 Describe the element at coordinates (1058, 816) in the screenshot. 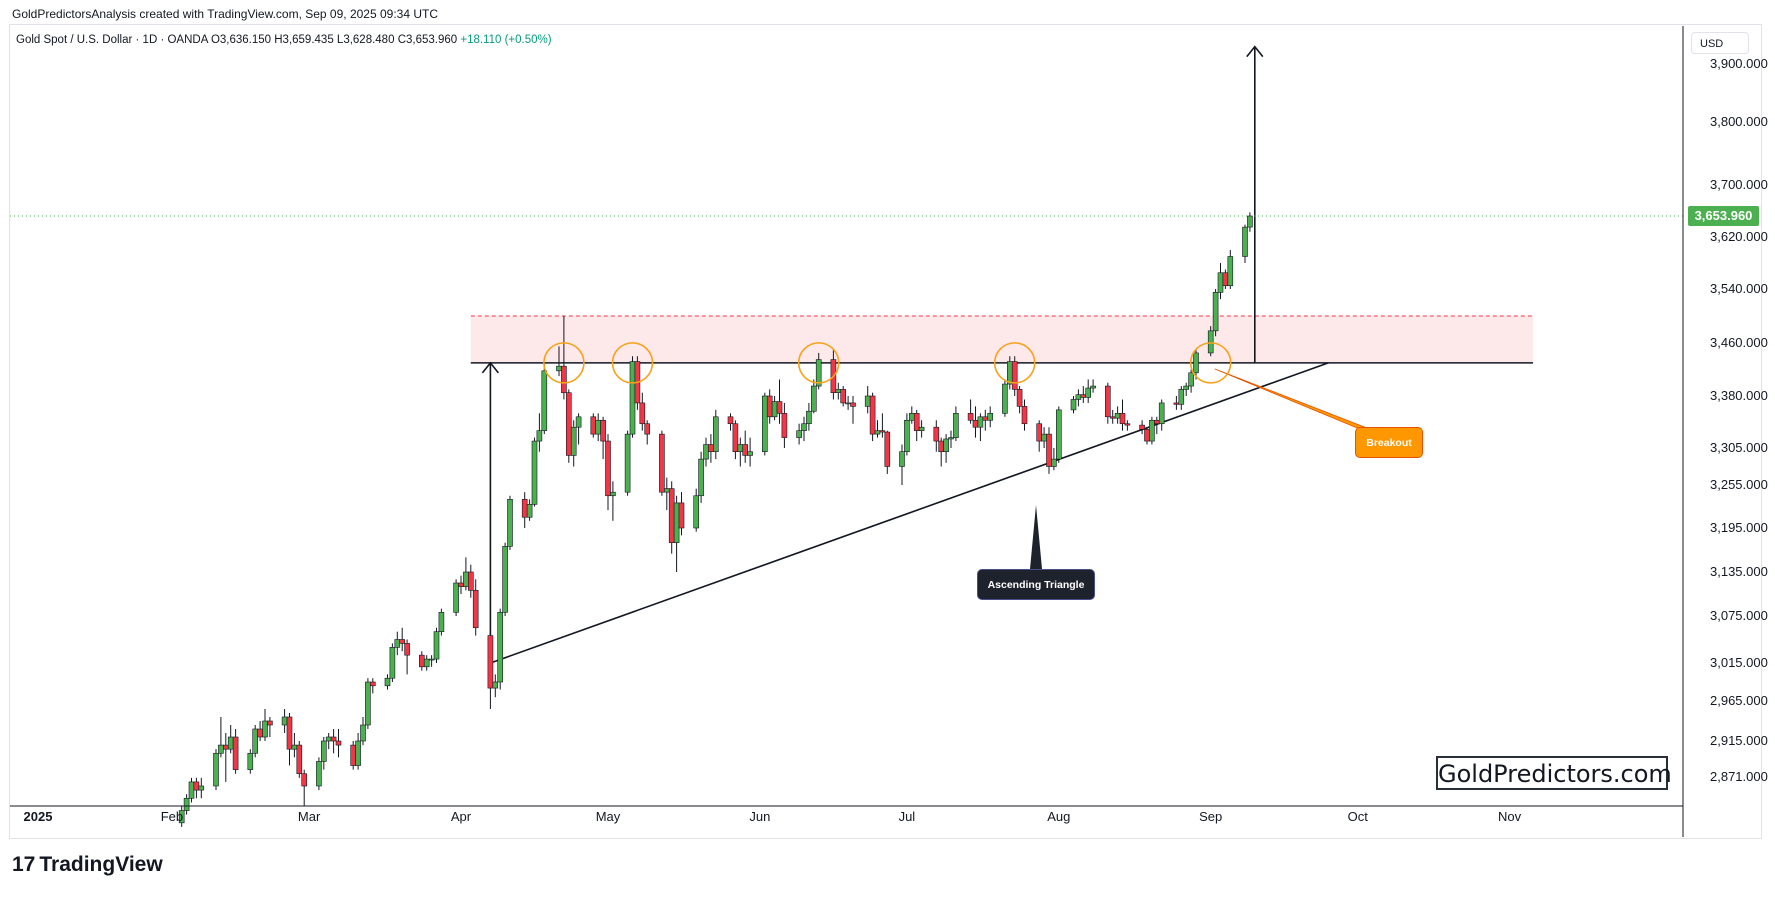

I see `time-tick-label: Aug` at that location.